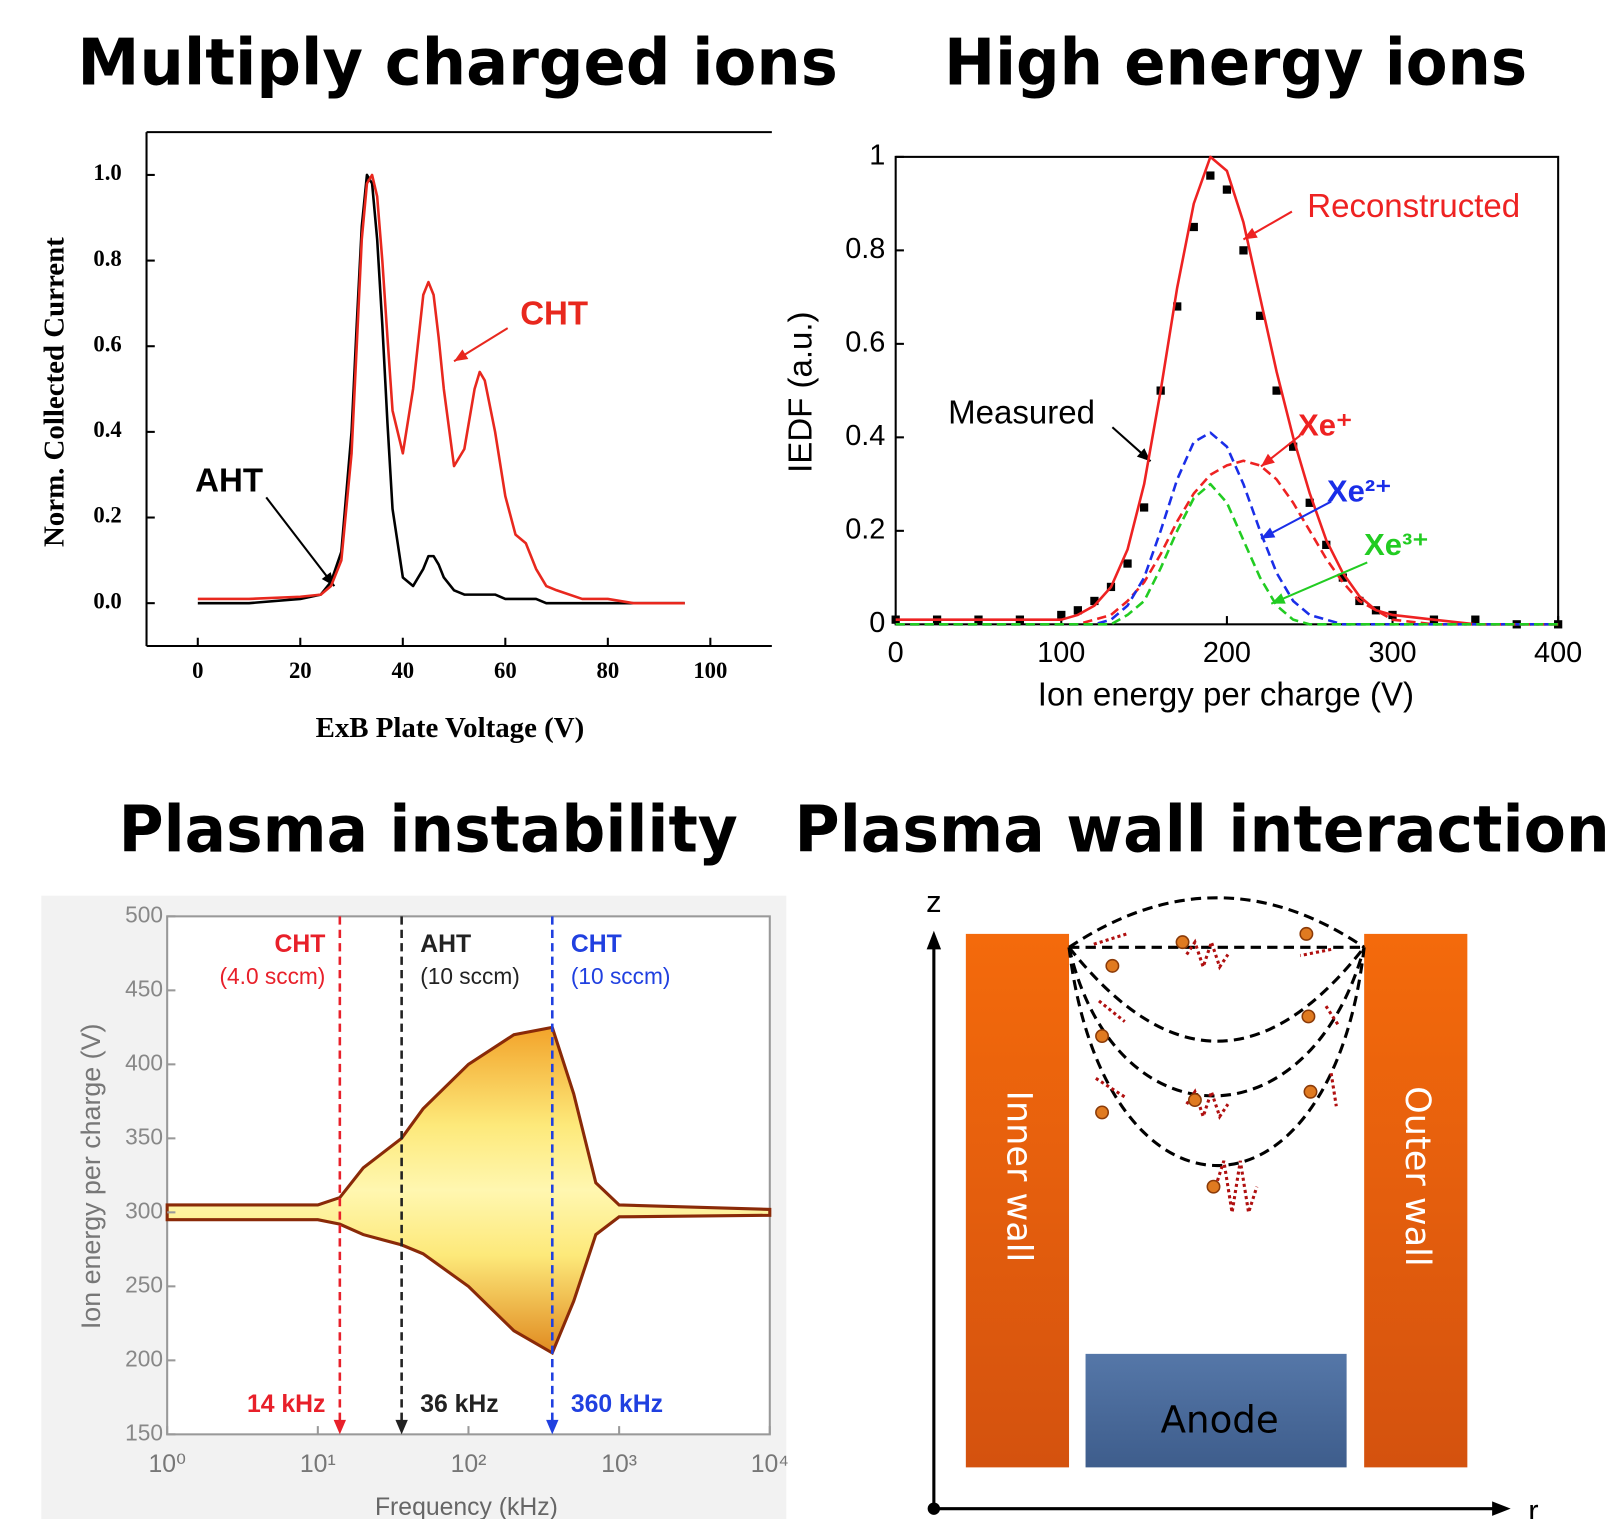  What do you see at coordinates (934, 940) in the screenshot?
I see `z-arrowhead` at bounding box center [934, 940].